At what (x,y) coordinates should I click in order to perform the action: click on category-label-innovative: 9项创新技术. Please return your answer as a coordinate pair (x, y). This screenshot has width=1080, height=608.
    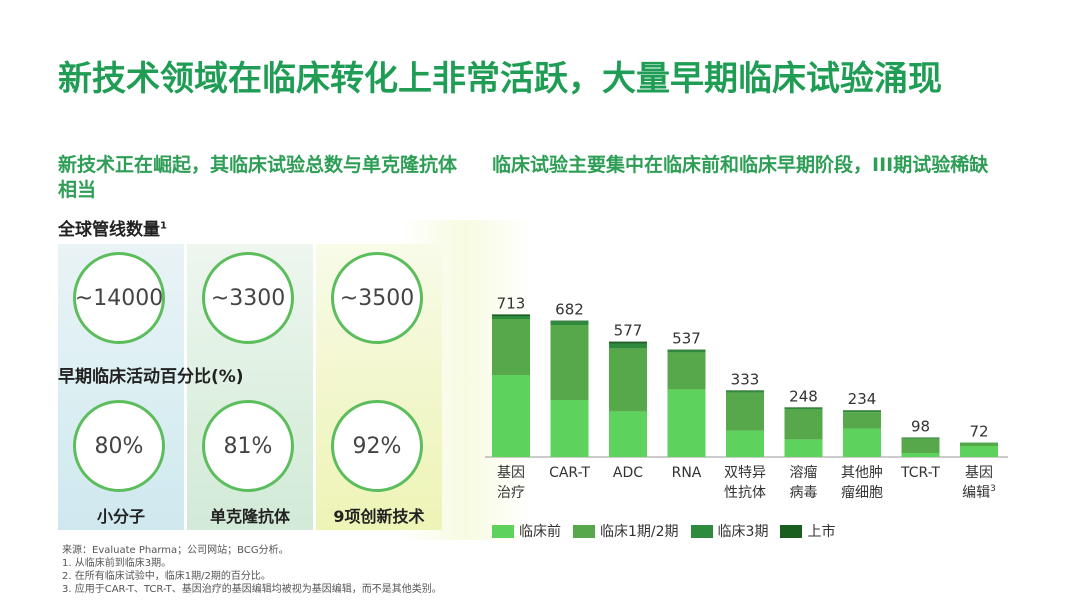
    Looking at the image, I should click on (379, 516).